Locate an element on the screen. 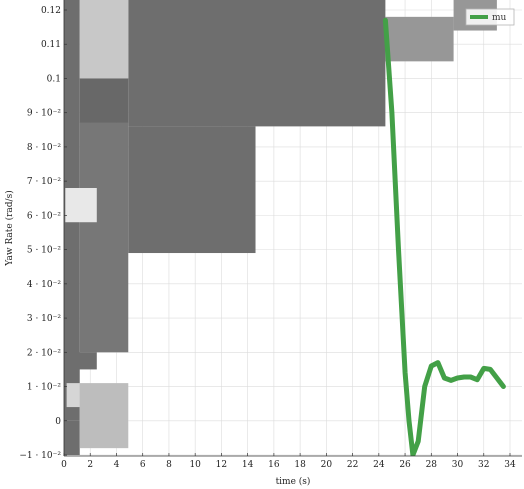 The height and width of the screenshot is (489, 524). y-tick-label: 3 · 10⁻² is located at coordinates (44, 319).